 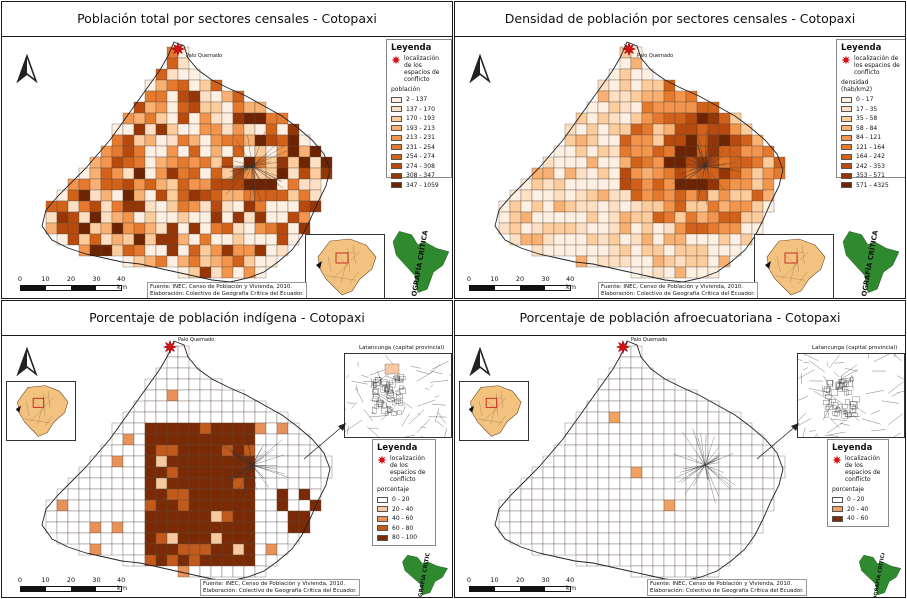 I want to click on legend-class-label: 121 - 164, so click(x=870, y=147).